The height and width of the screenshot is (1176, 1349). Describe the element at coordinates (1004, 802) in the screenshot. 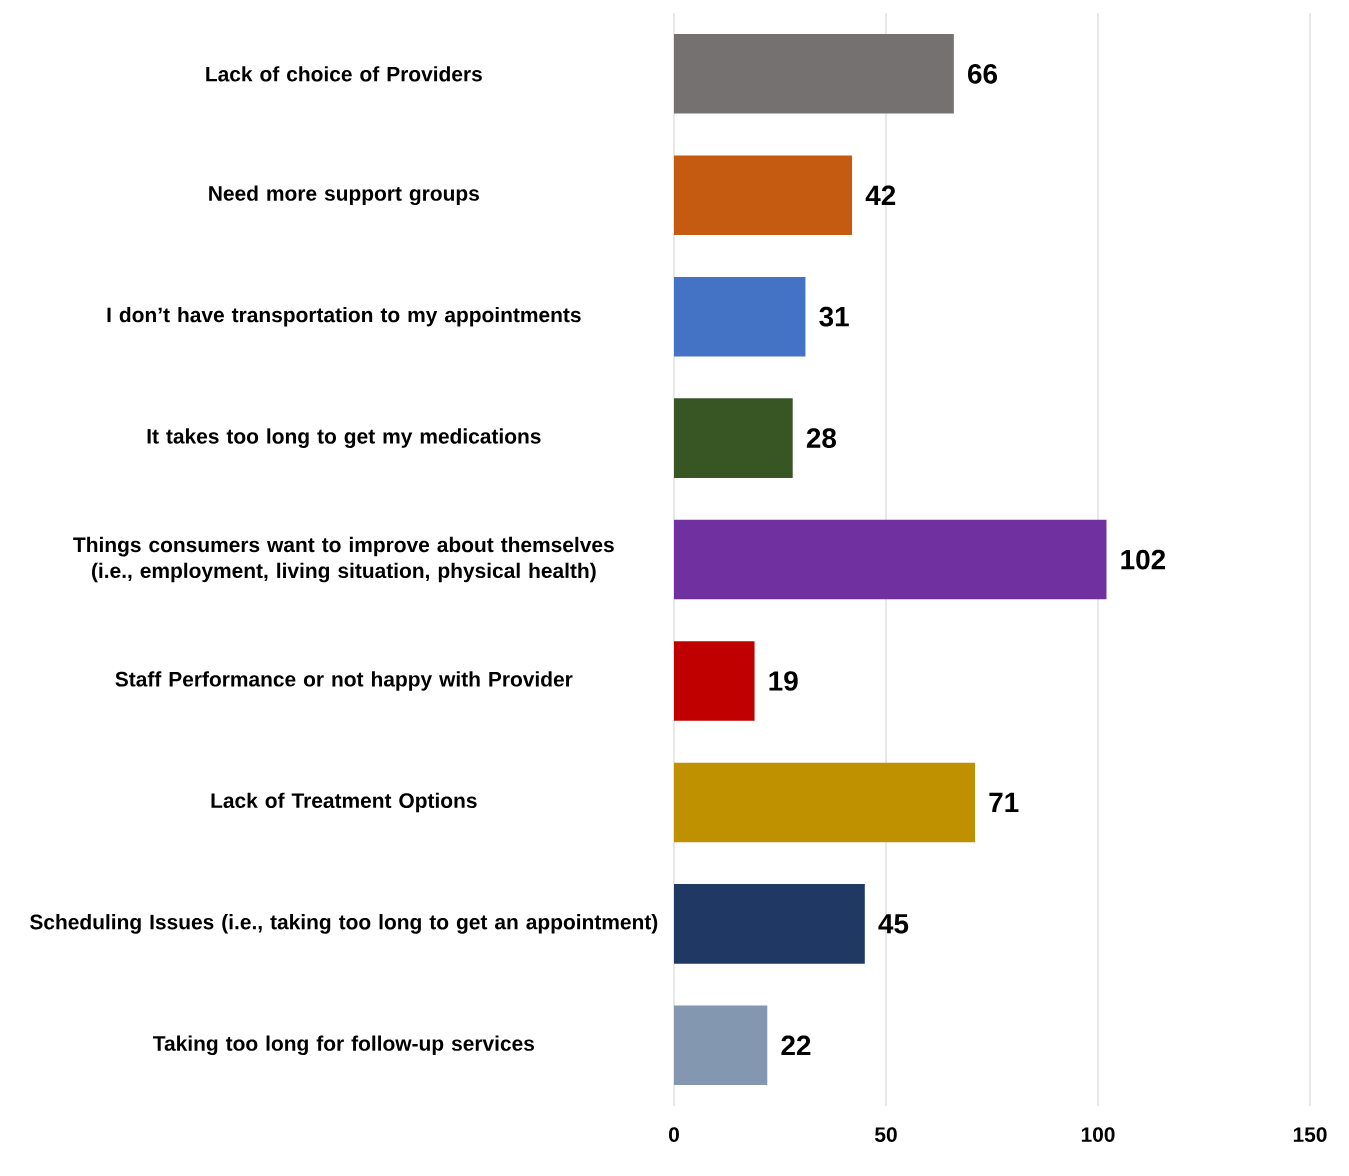

I see `data-label: 71` at that location.